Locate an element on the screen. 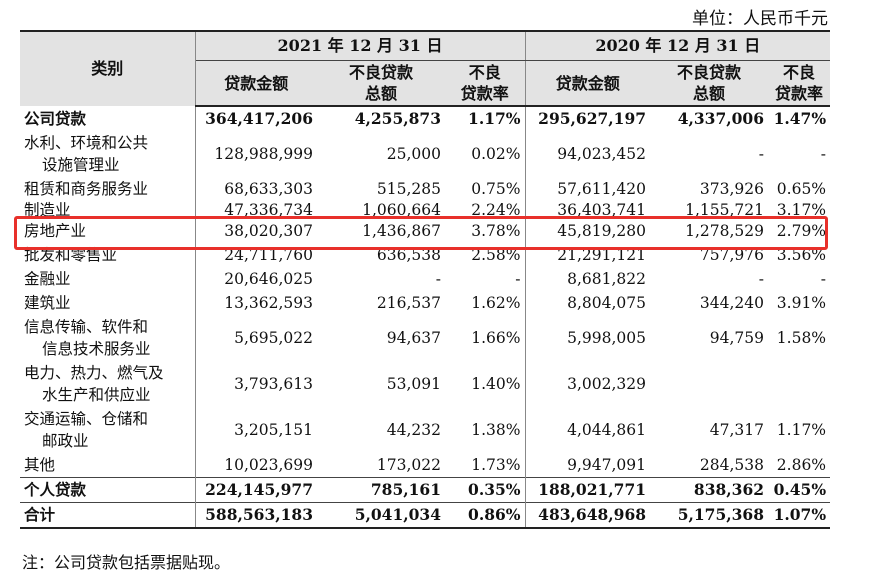 This screenshot has height=573, width=872. cell-npl-total-2021: 1,436,867 is located at coordinates (401, 231).